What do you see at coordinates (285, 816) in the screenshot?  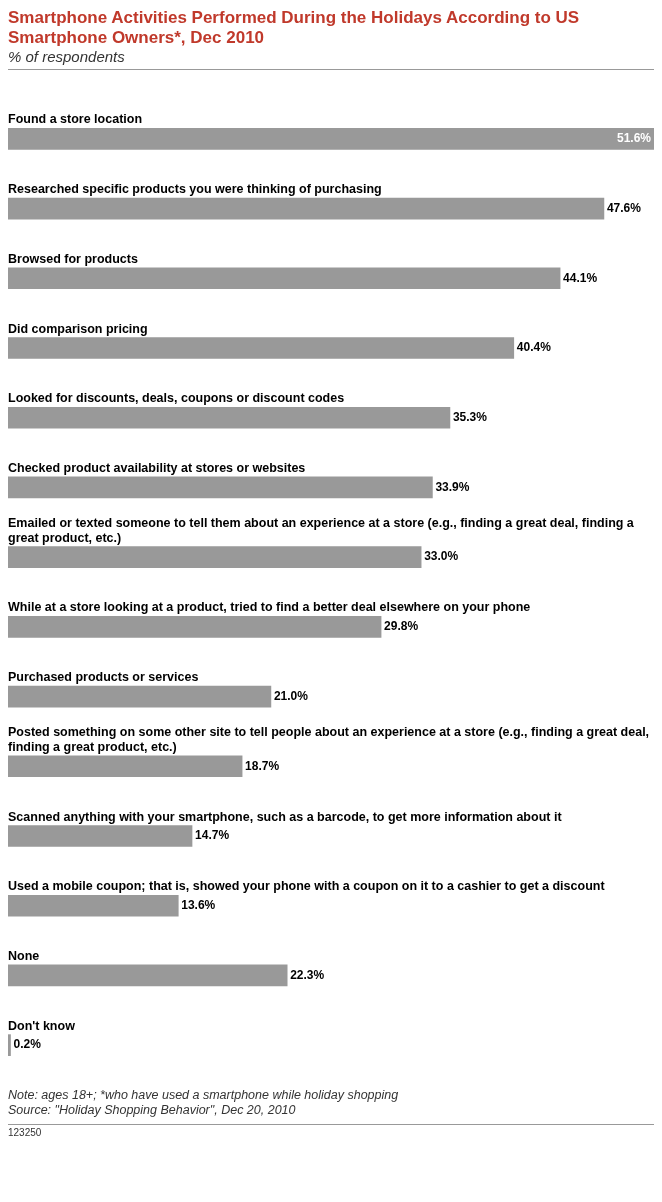 I see `y-tick-label: Scanned anything with your smartphone, such as a barcode, to get more information about it` at bounding box center [285, 816].